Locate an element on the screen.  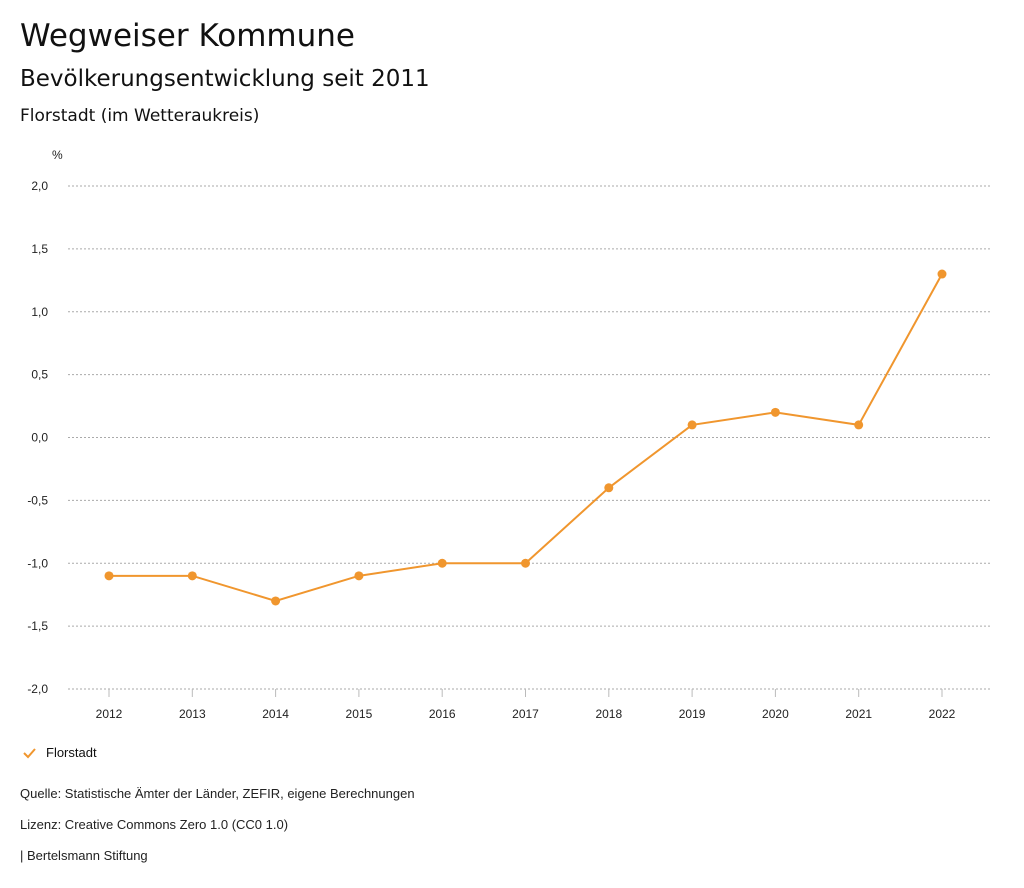
y-axis-label: % is located at coordinates (57, 155).